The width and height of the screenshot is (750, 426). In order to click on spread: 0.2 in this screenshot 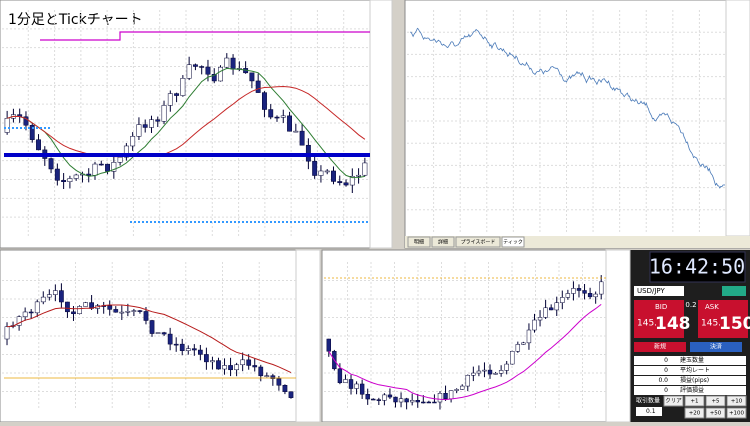, I will do `click(690, 305)`.